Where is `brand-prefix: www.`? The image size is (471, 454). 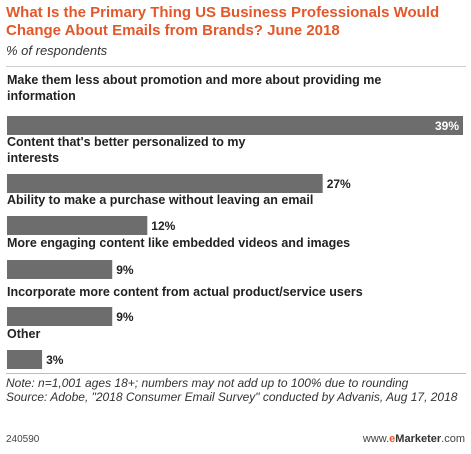
brand-prefix: www. is located at coordinates (376, 439).